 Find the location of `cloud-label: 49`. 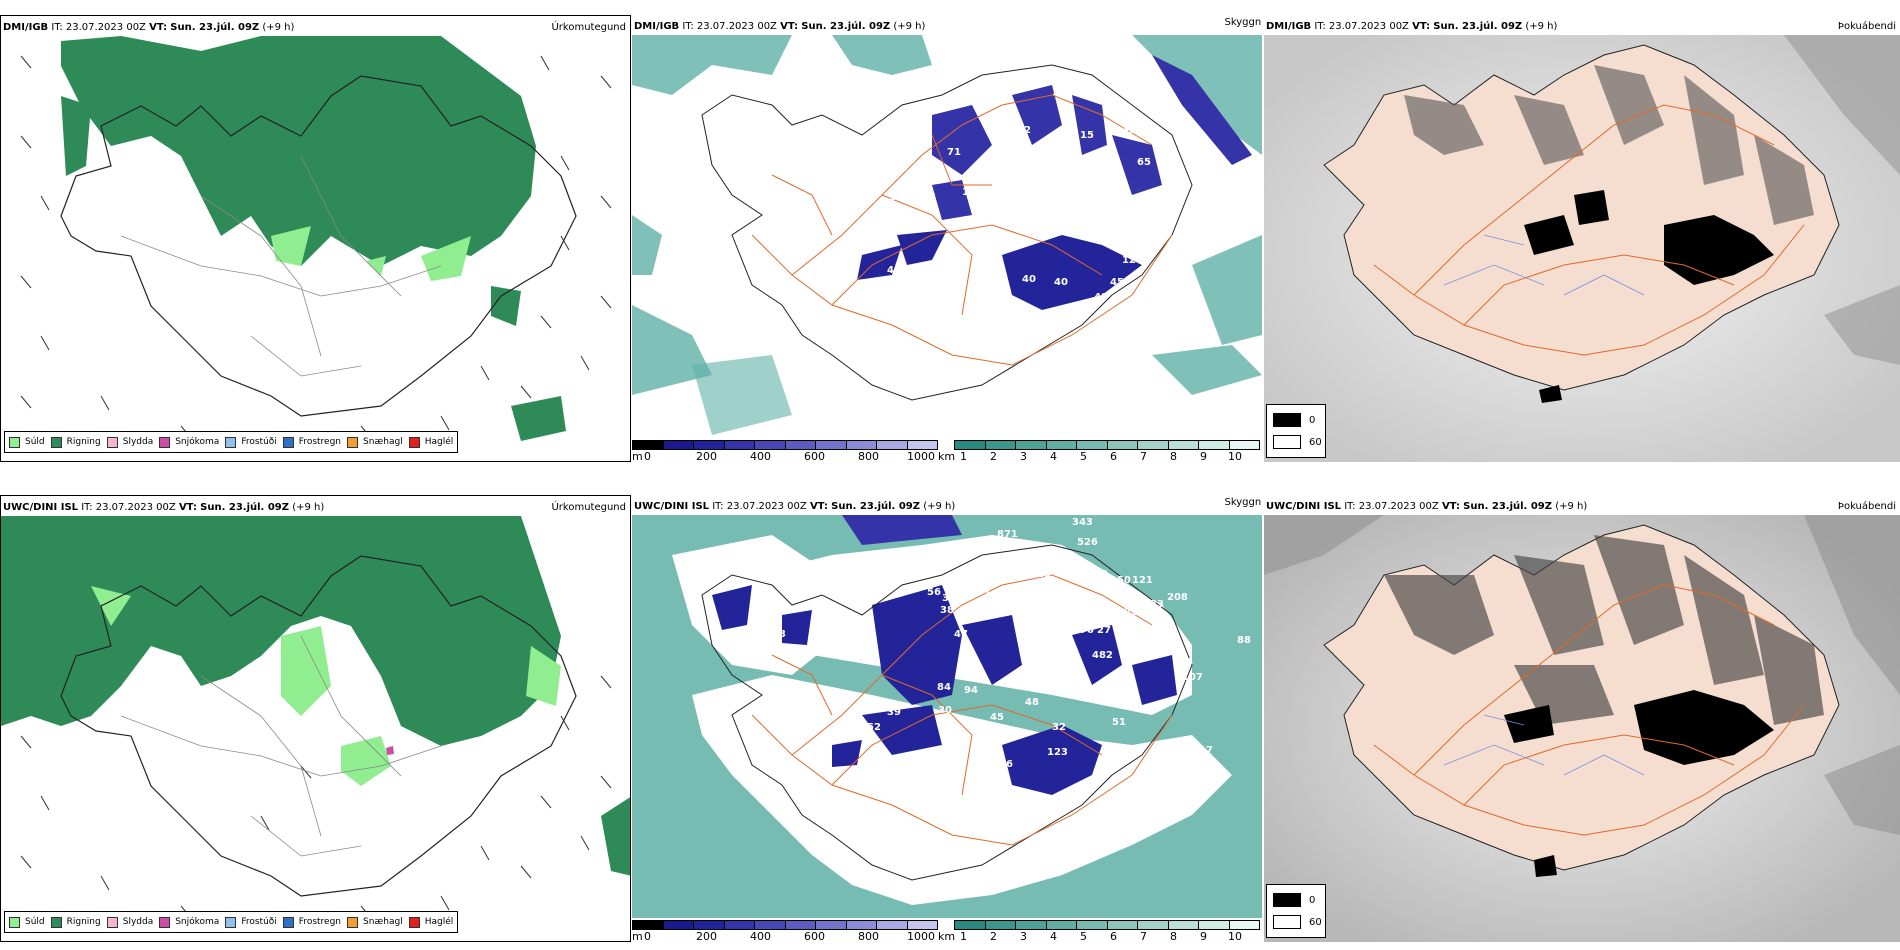

cloud-label: 49 is located at coordinates (999, 272).